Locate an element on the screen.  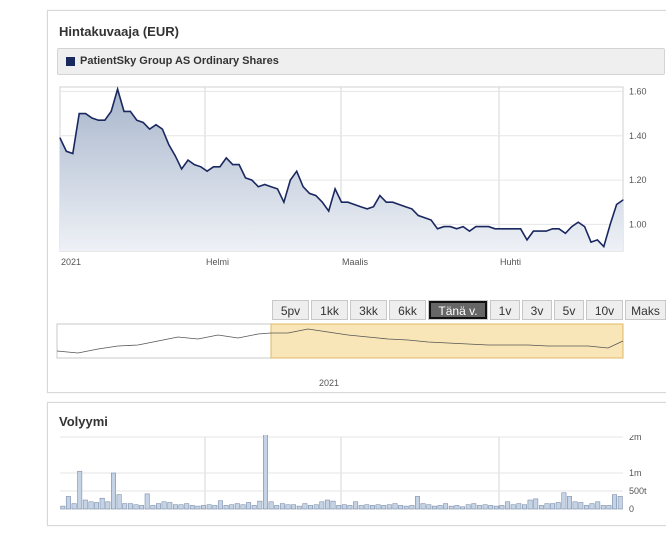
range-button-1kk: 1kk is located at coordinates (329, 310).